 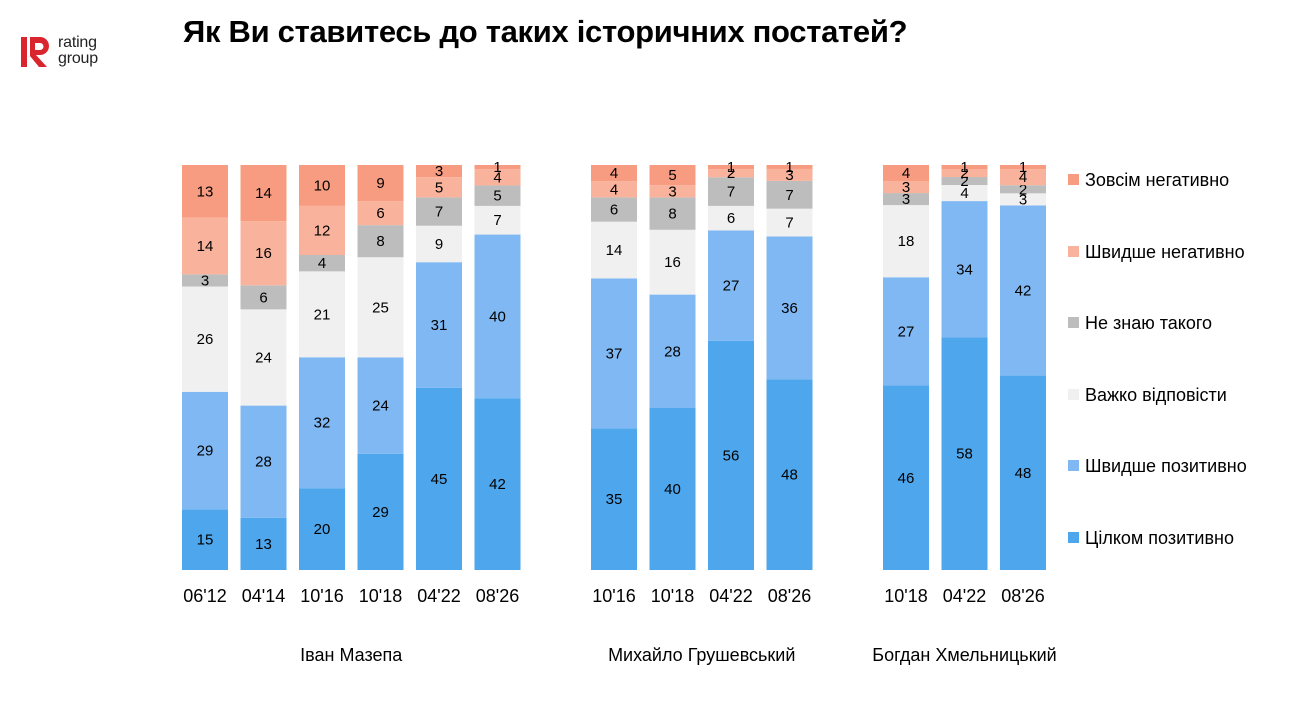 I want to click on x-tick-label: 10'18, so click(x=905, y=596).